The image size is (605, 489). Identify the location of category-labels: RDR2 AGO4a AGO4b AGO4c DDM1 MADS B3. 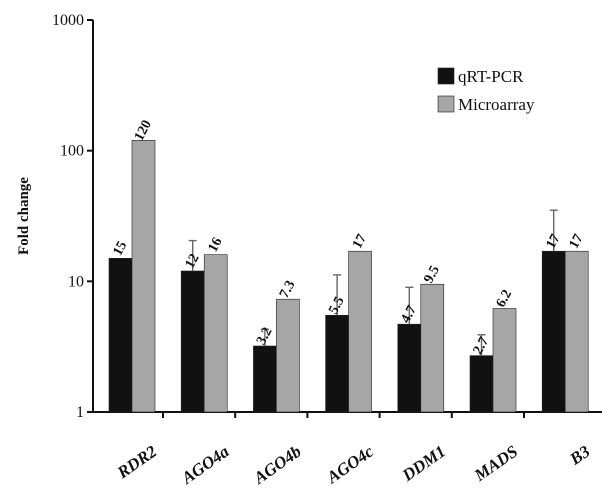
(353, 464).